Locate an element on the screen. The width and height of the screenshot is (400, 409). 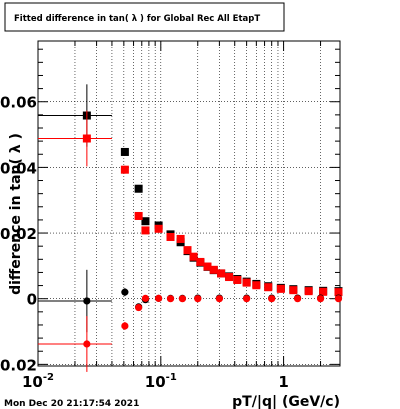
y-tick-label: 0.06 is located at coordinates (18, 103).